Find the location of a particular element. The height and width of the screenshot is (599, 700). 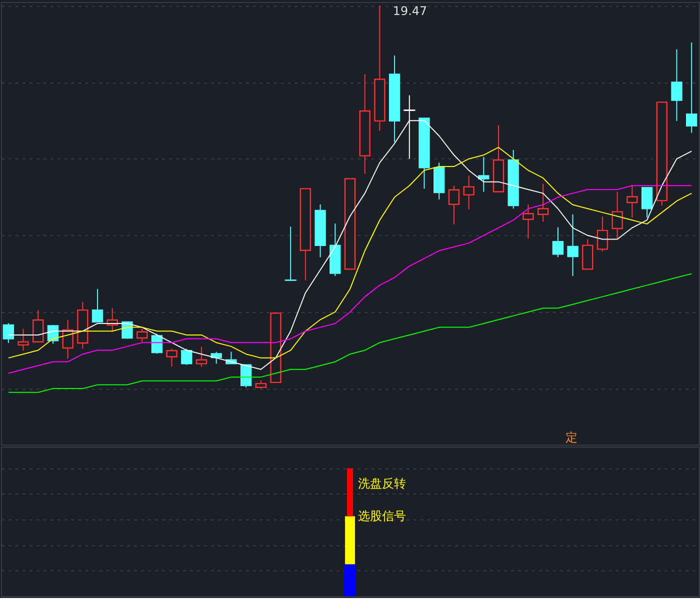

annotation: 19.47 is located at coordinates (410, 11).